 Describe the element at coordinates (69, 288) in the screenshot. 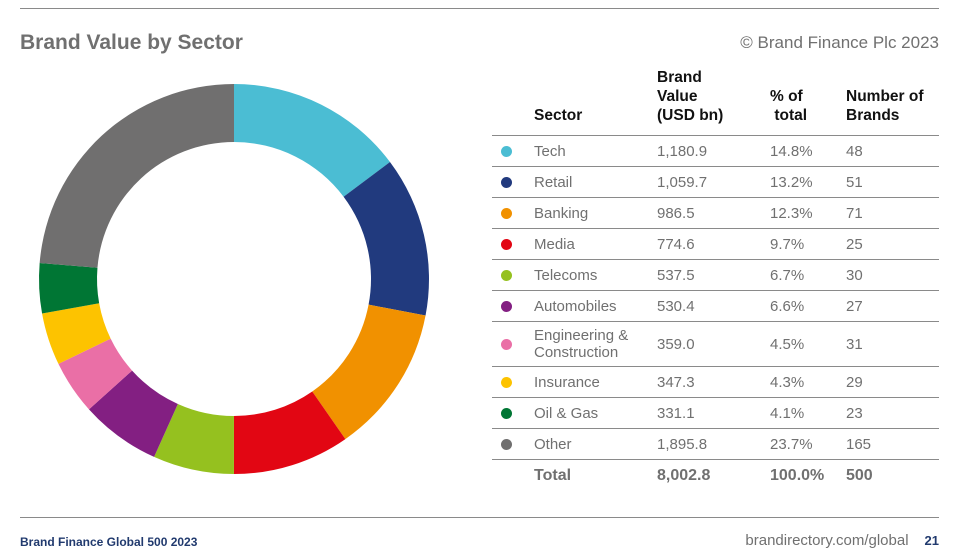

I see `donut-slice-oil-gas` at that location.